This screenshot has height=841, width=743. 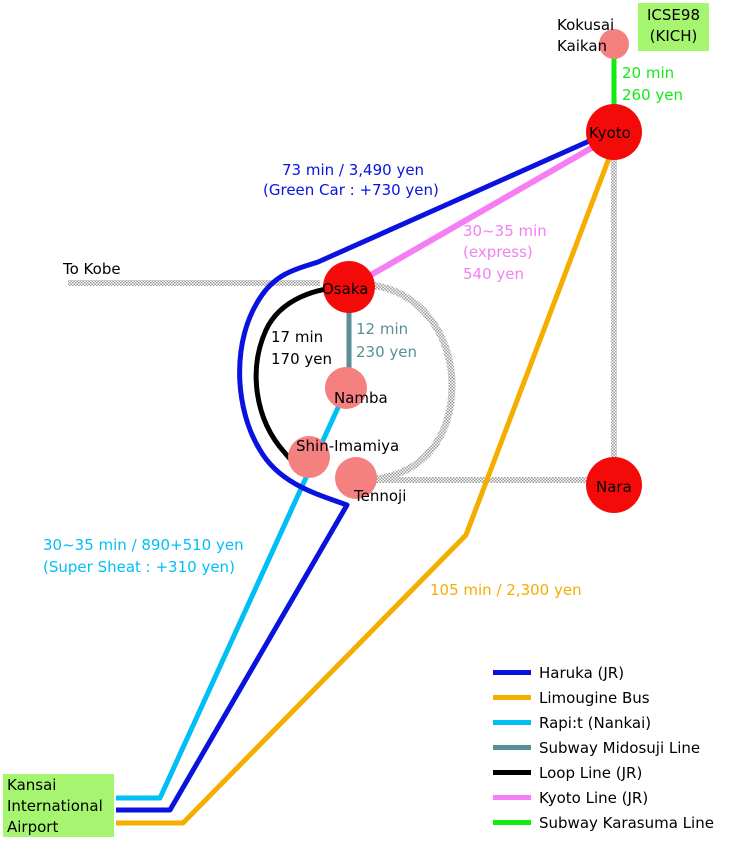 What do you see at coordinates (610, 133) in the screenshot?
I see `kyoto-label: Kyoto` at bounding box center [610, 133].